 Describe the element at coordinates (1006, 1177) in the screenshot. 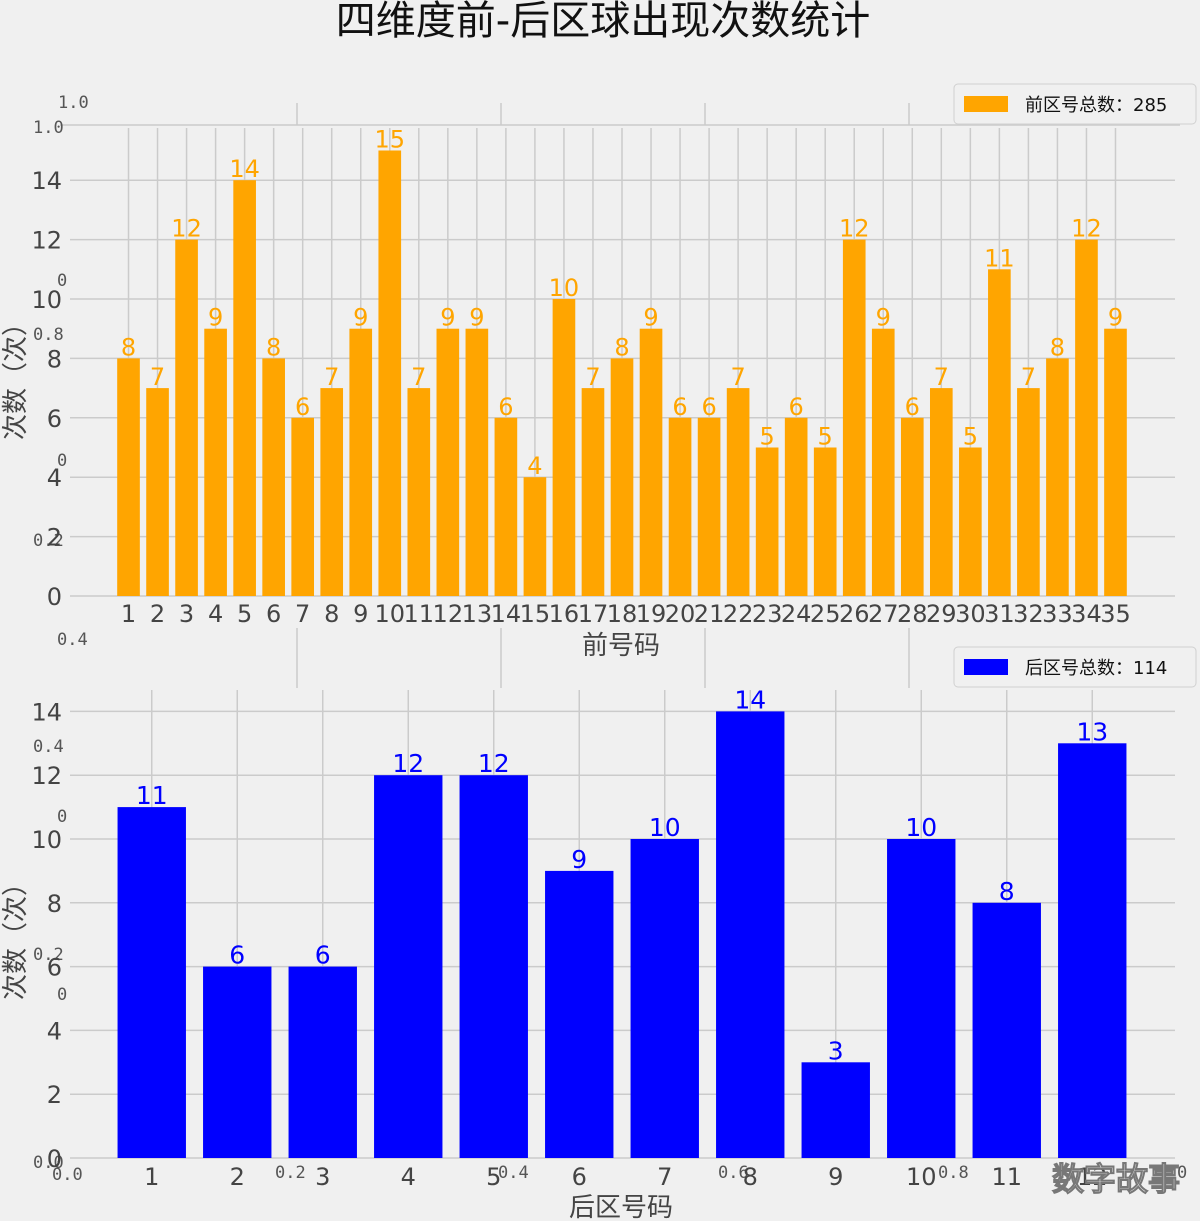

I see `x-tick-label: 11` at that location.